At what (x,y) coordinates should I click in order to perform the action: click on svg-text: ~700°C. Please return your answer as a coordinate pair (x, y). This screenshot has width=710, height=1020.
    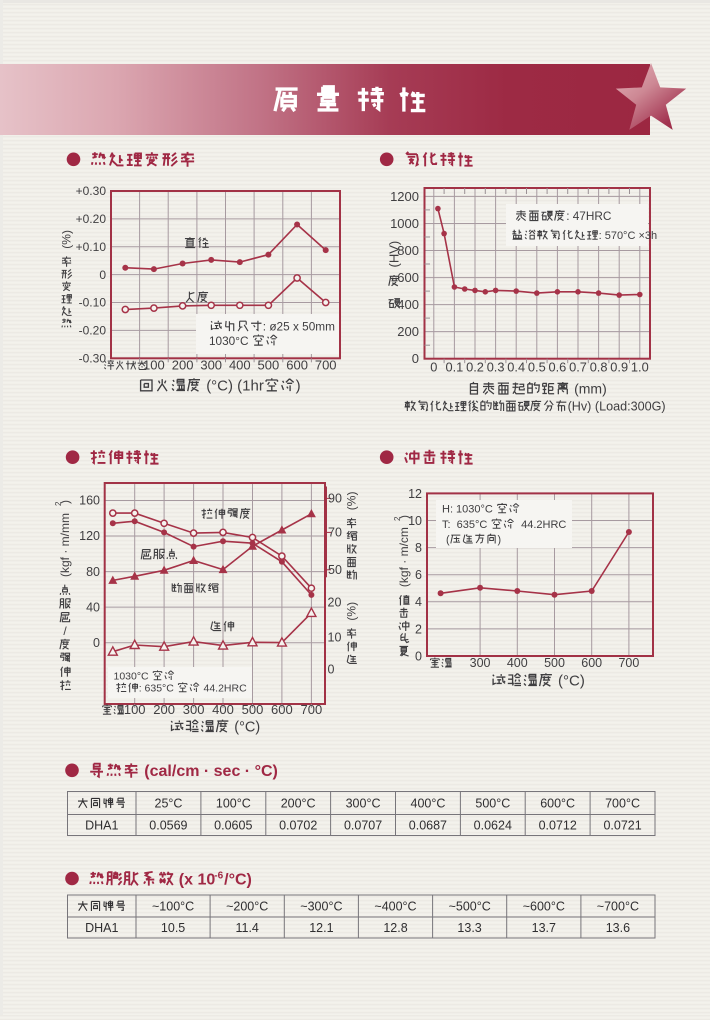
    Looking at the image, I should click on (618, 906).